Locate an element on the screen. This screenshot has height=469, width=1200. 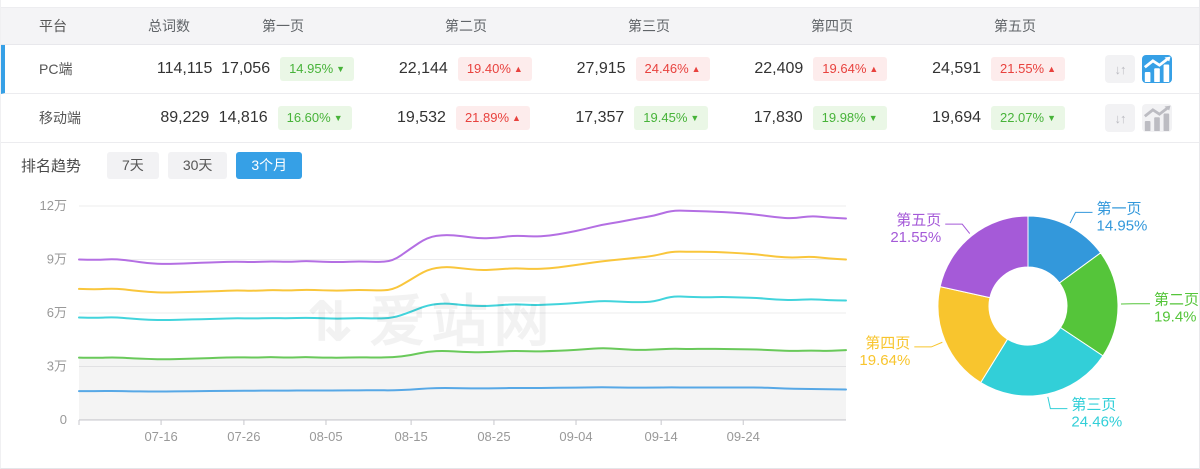
donut-label-name: 第一页 is located at coordinates (1119, 208).